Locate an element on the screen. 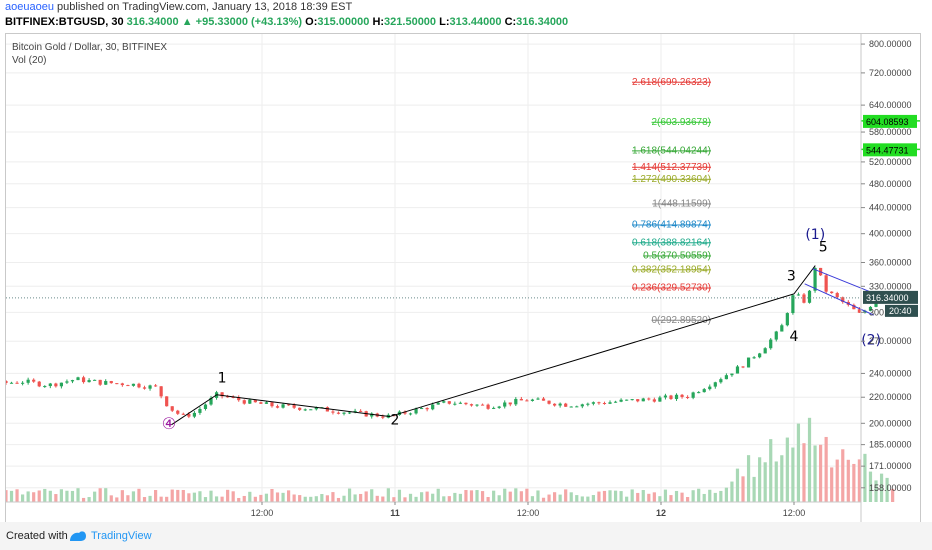 The image size is (932, 550). tradingview-logo-icon is located at coordinates (78, 536).